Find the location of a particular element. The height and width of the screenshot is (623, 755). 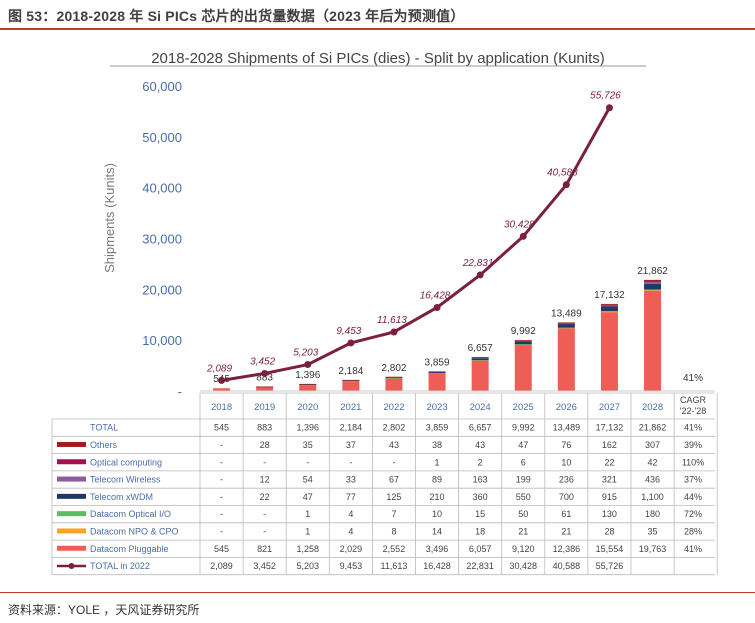

table-cagr-cell: 41% is located at coordinates (693, 428).